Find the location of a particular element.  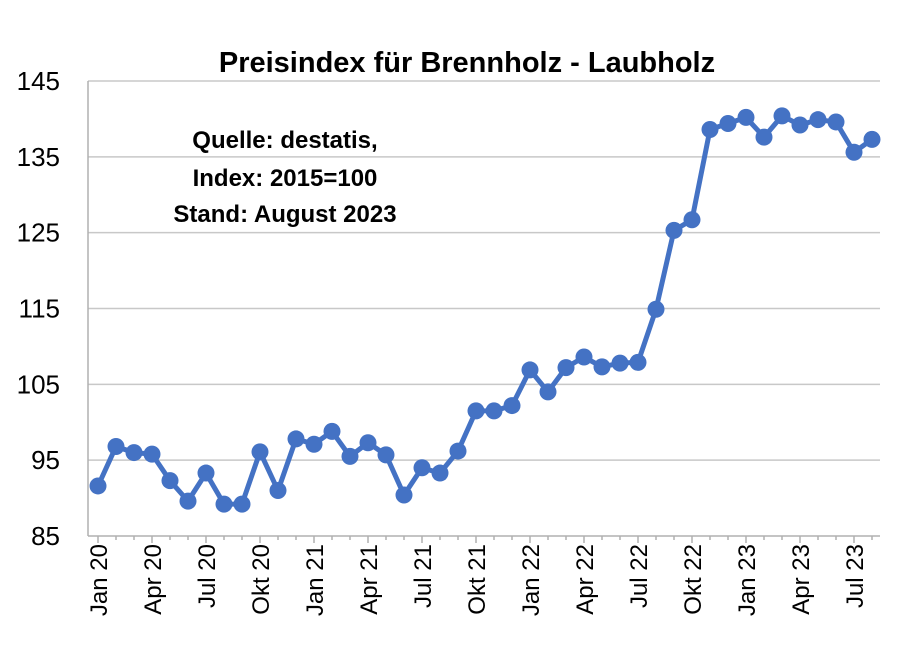

y-tick-label: 105 is located at coordinates (38, 384).